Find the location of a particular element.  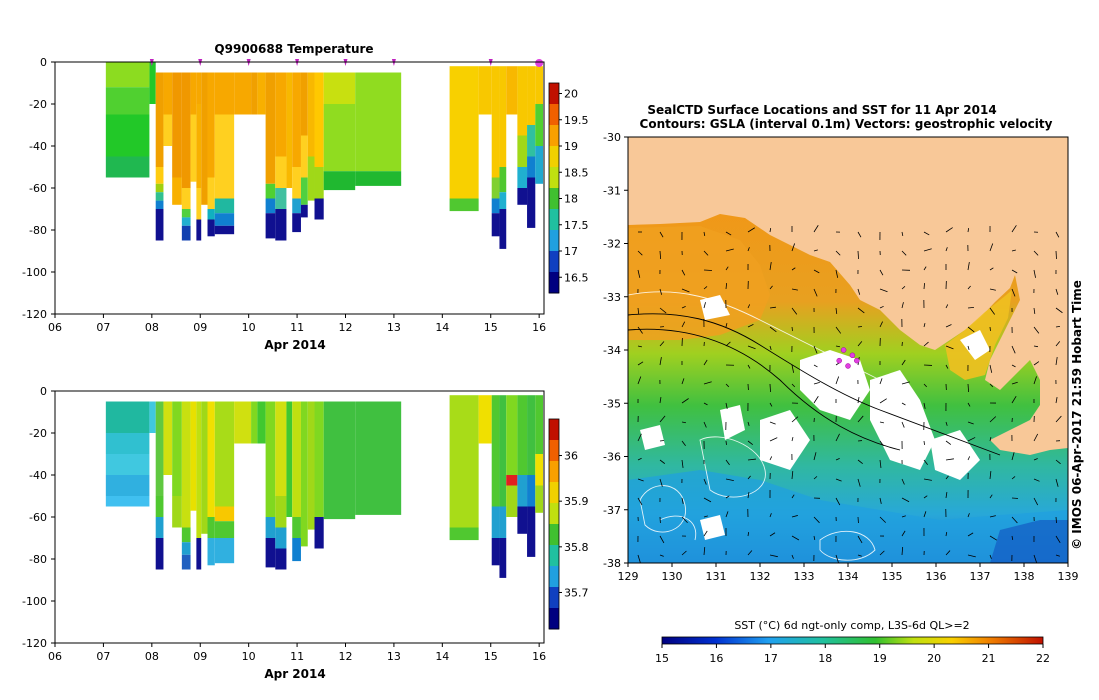

lat-tick-label: -33 is located at coordinates (612, 297).